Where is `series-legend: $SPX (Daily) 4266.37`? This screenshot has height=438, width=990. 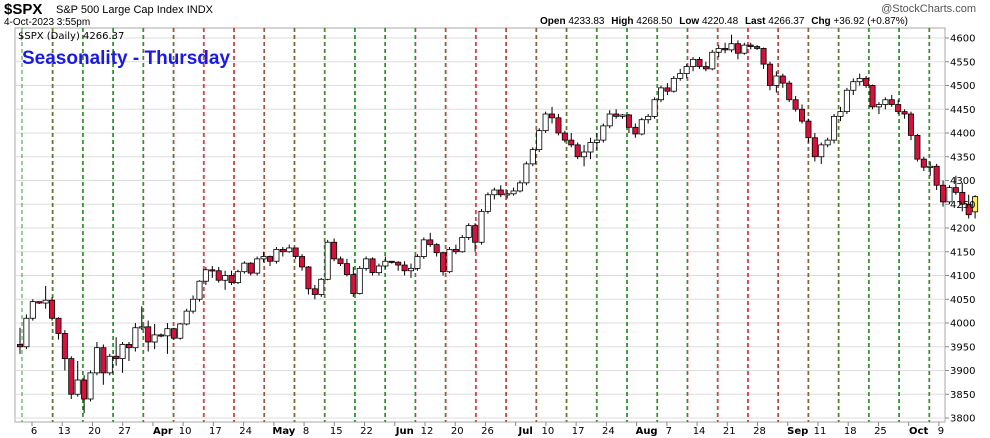 series-legend: $SPX (Daily) 4266.37 is located at coordinates (71, 36).